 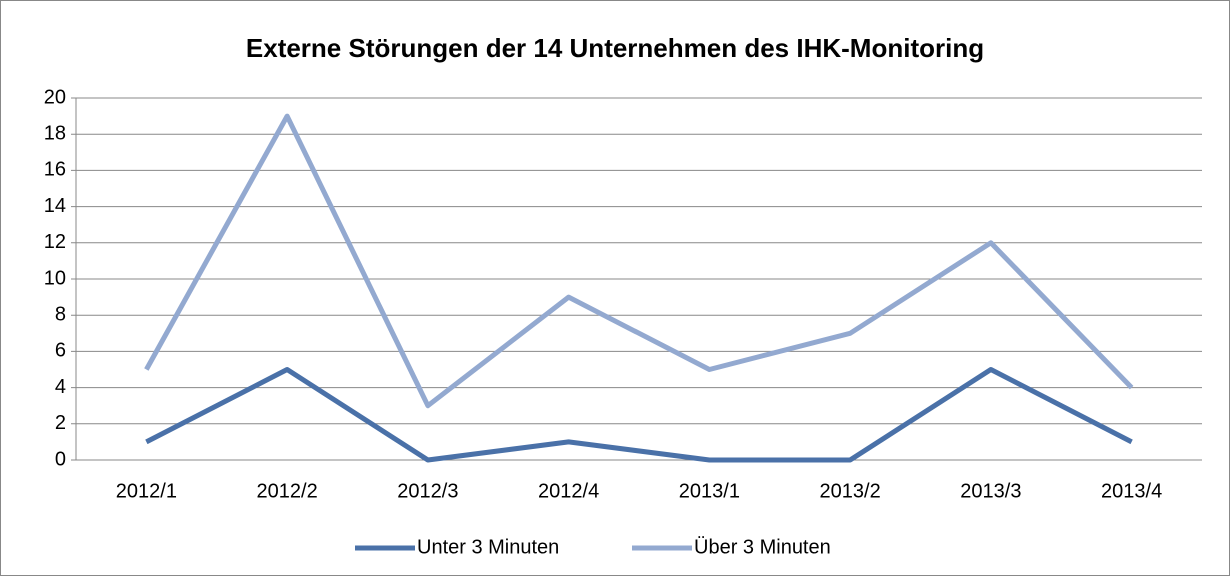 What do you see at coordinates (60, 459) in the screenshot?
I see `y-tick-label: 0` at bounding box center [60, 459].